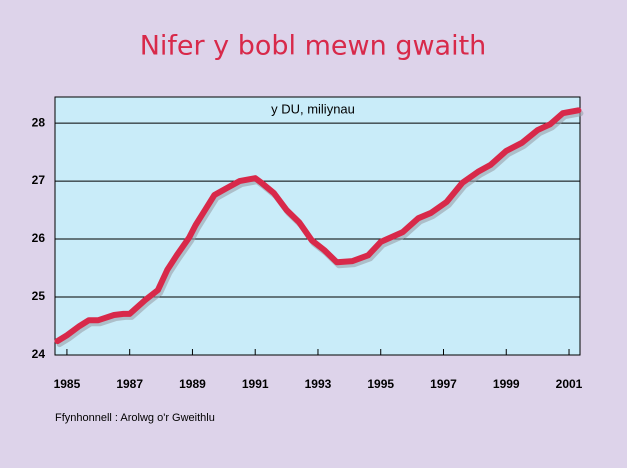  I want to click on chart-title: Nifer y bobl mewn gwaith, so click(313, 46).